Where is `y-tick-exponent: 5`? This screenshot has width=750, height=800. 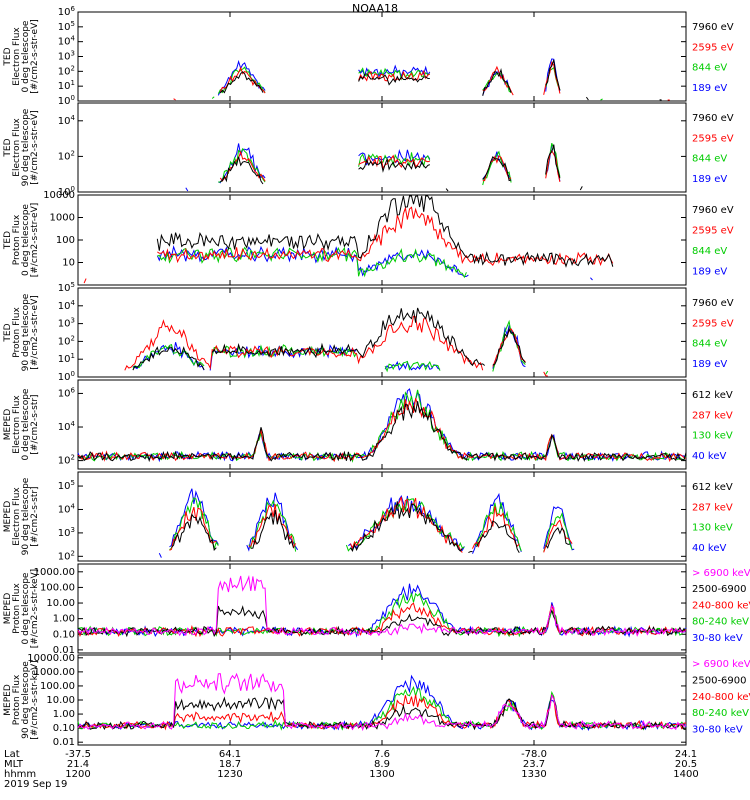 y-tick-exponent: 5 is located at coordinates (73, 24).